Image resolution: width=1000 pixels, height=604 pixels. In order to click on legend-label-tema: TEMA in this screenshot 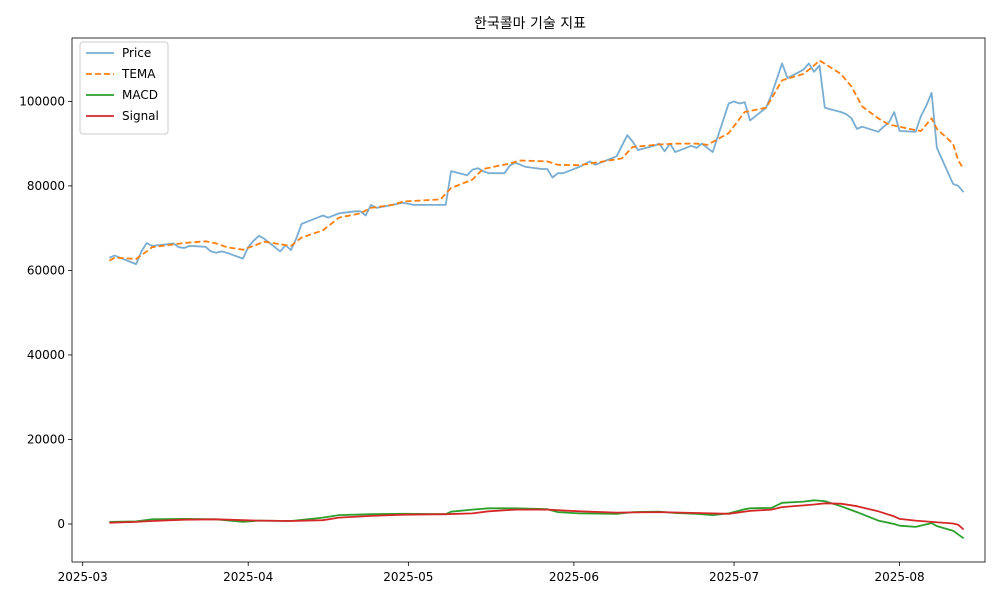, I will do `click(138, 74)`.